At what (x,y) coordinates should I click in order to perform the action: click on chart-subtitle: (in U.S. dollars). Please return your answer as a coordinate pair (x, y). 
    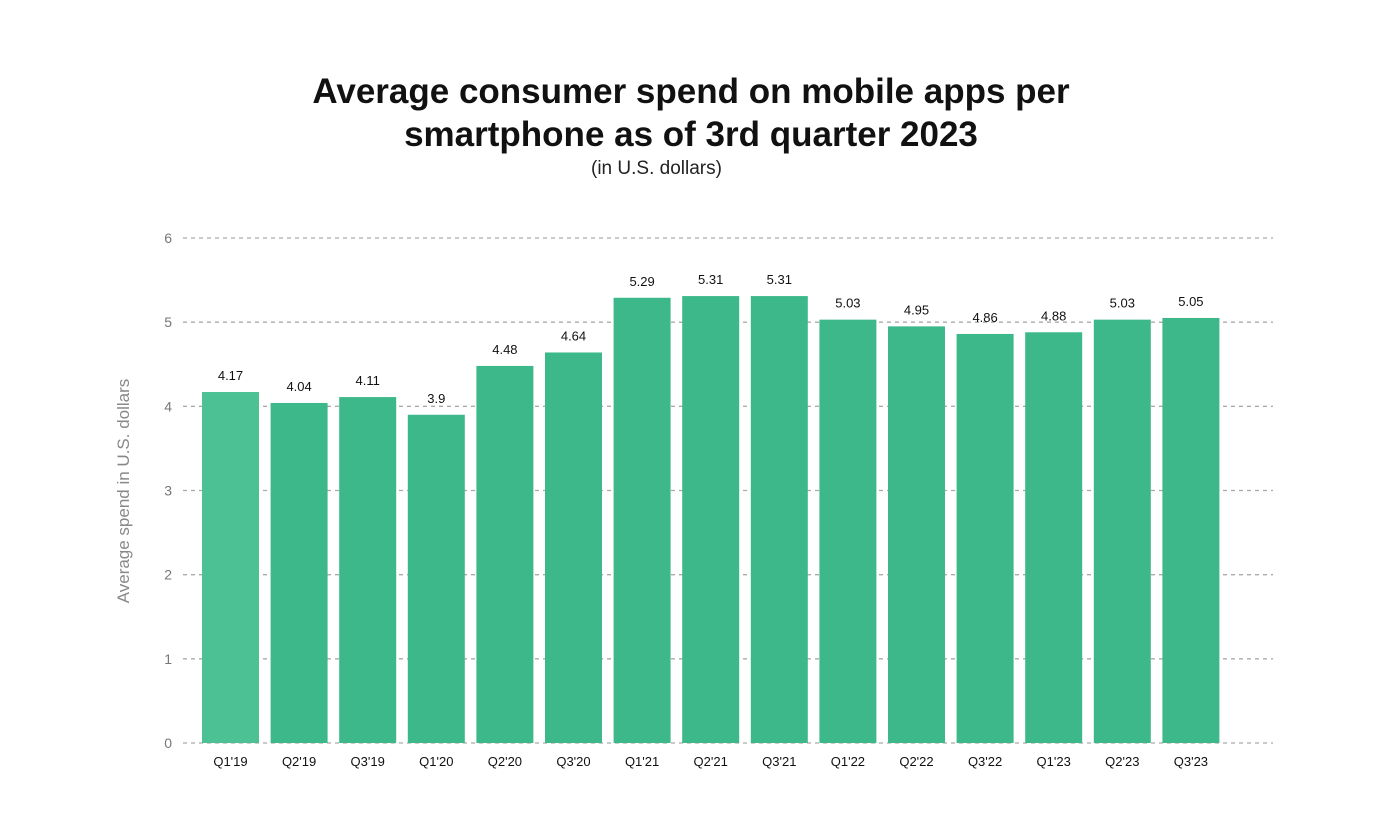
    Looking at the image, I should click on (656, 168).